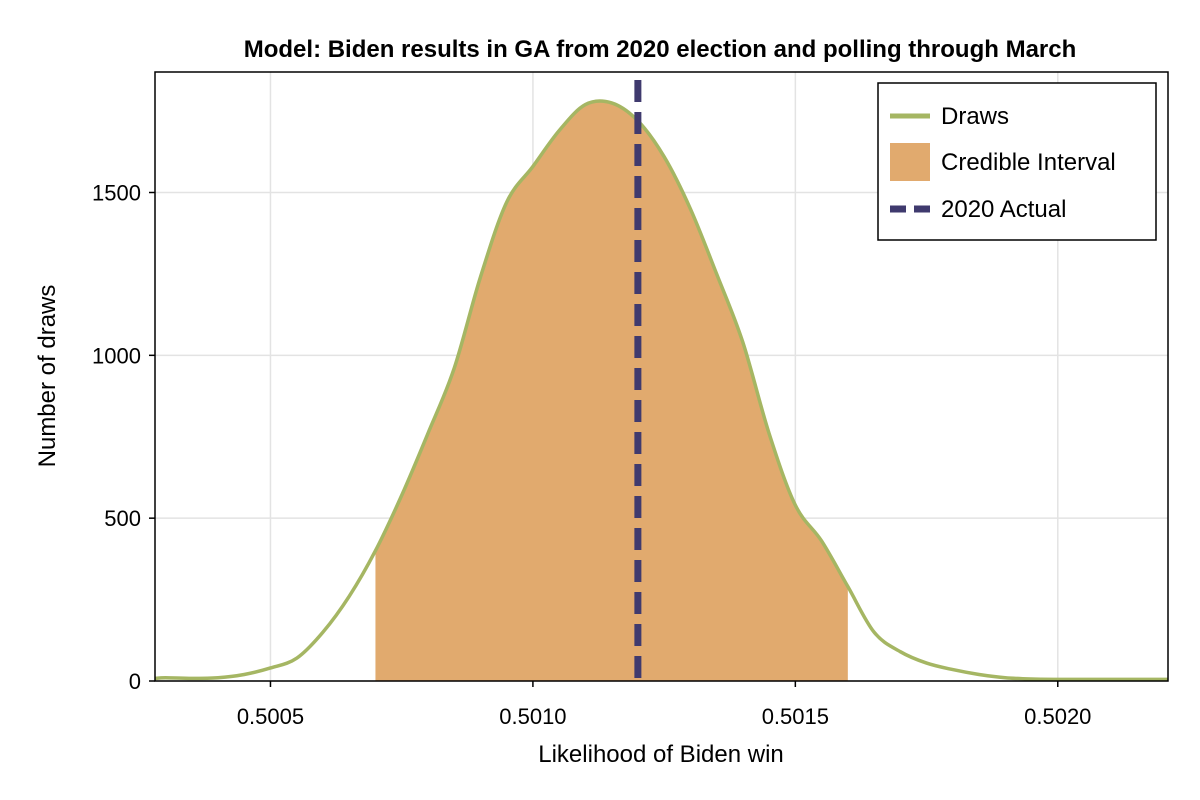 The width and height of the screenshot is (1200, 800). I want to click on y-tick-label: 1000, so click(116, 355).